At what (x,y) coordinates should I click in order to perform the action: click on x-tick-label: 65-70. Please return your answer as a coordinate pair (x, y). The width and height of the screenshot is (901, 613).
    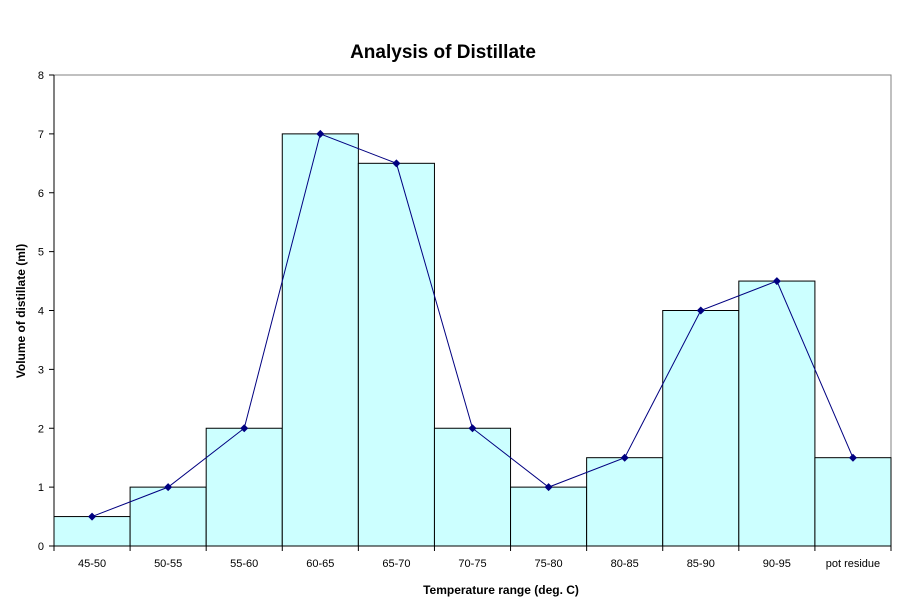
    Looking at the image, I should click on (396, 564).